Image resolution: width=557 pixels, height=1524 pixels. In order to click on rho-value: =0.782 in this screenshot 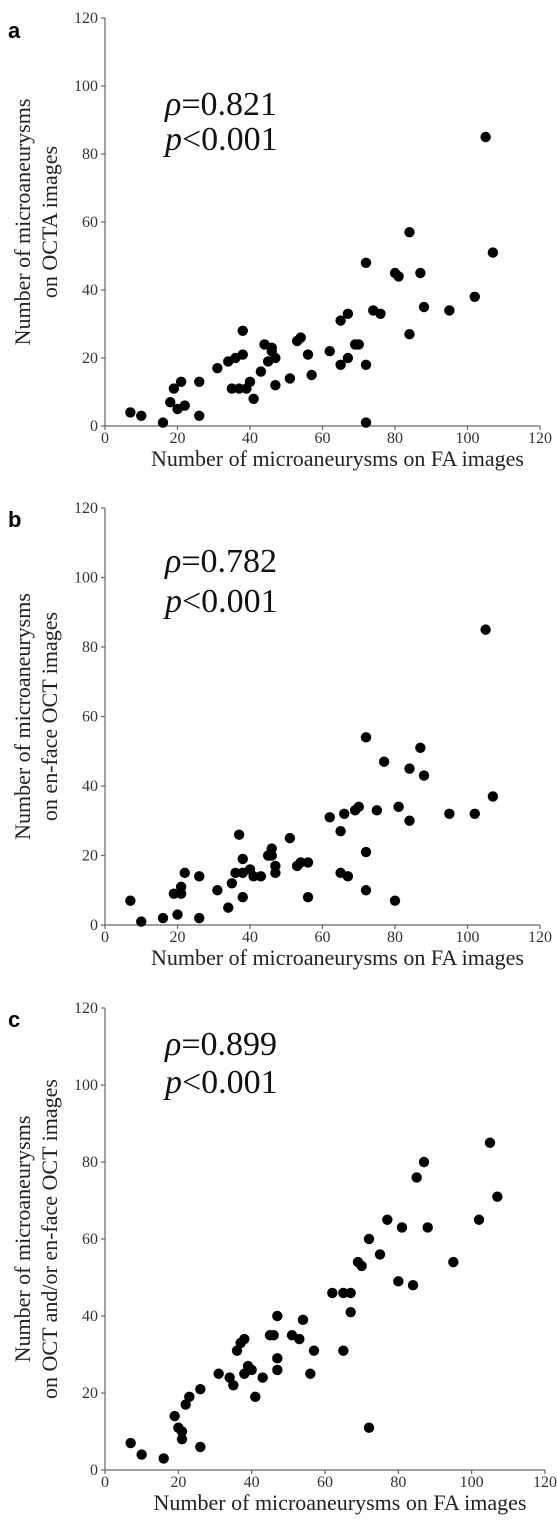, I will do `click(229, 561)`.